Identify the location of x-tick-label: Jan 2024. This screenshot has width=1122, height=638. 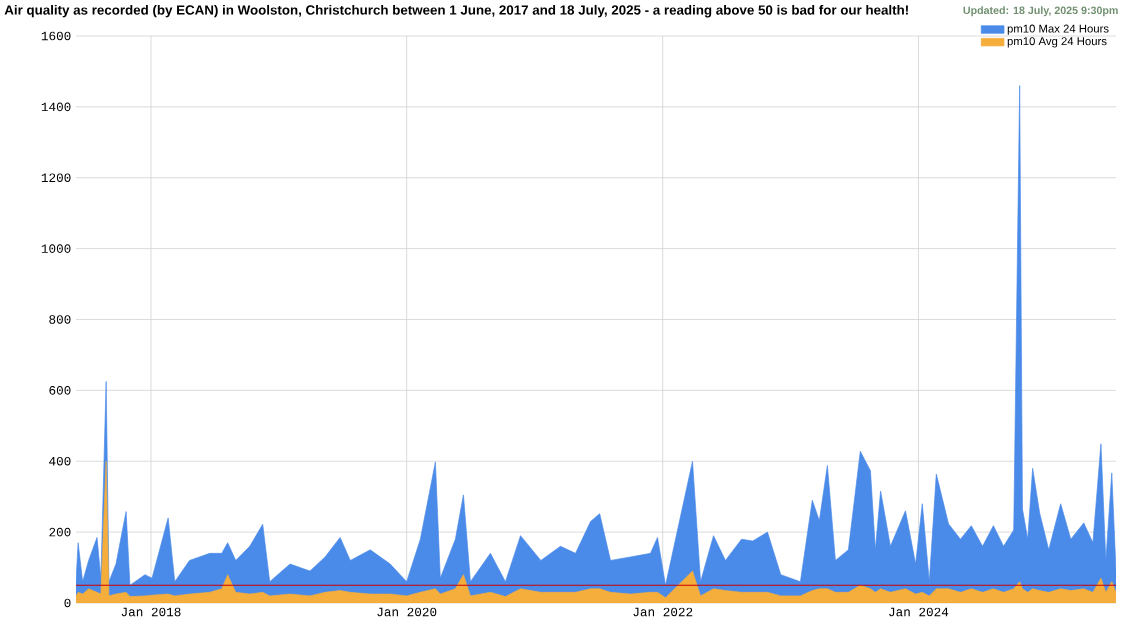
(919, 612).